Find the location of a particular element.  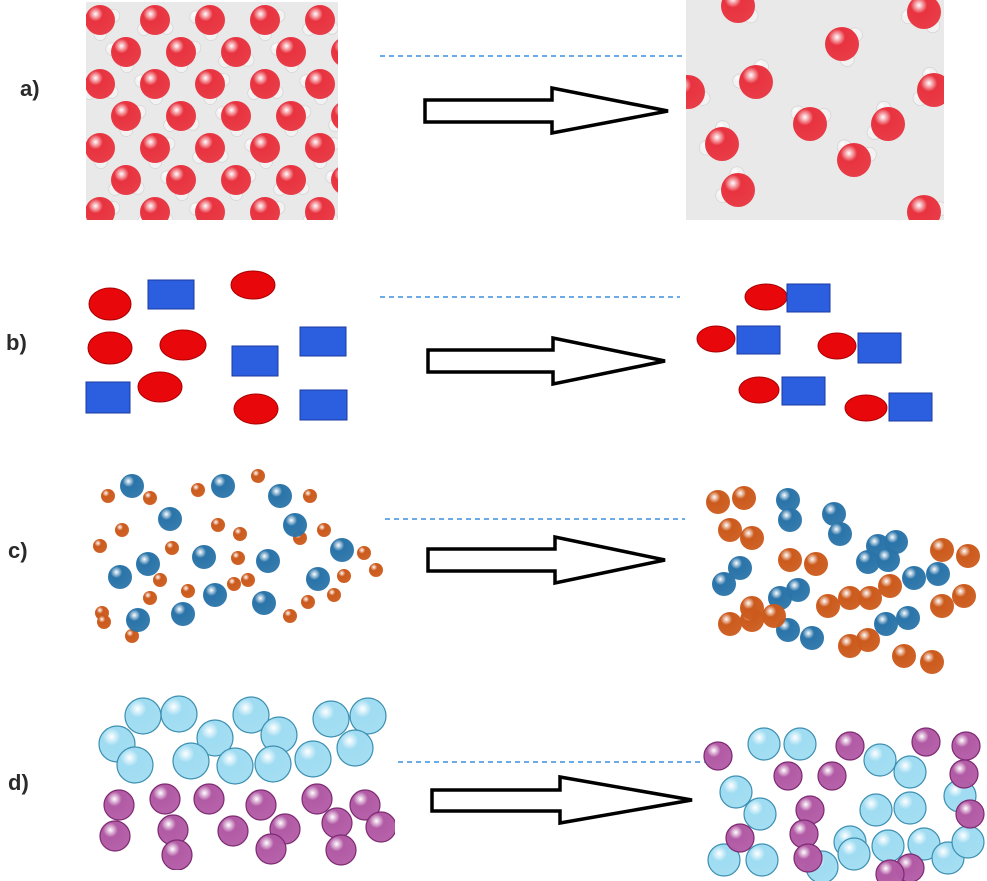

row-a-before-panel is located at coordinates (212, 111).